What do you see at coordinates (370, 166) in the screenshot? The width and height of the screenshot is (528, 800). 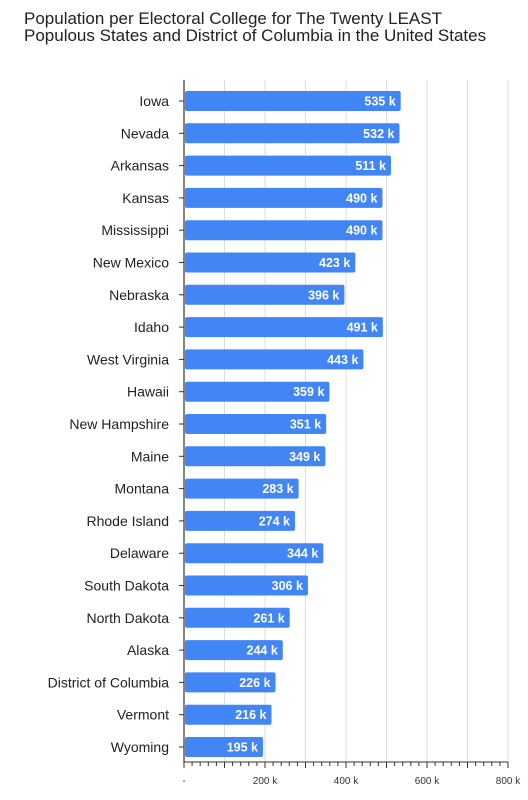 I see `bar-value-label: 511 k` at bounding box center [370, 166].